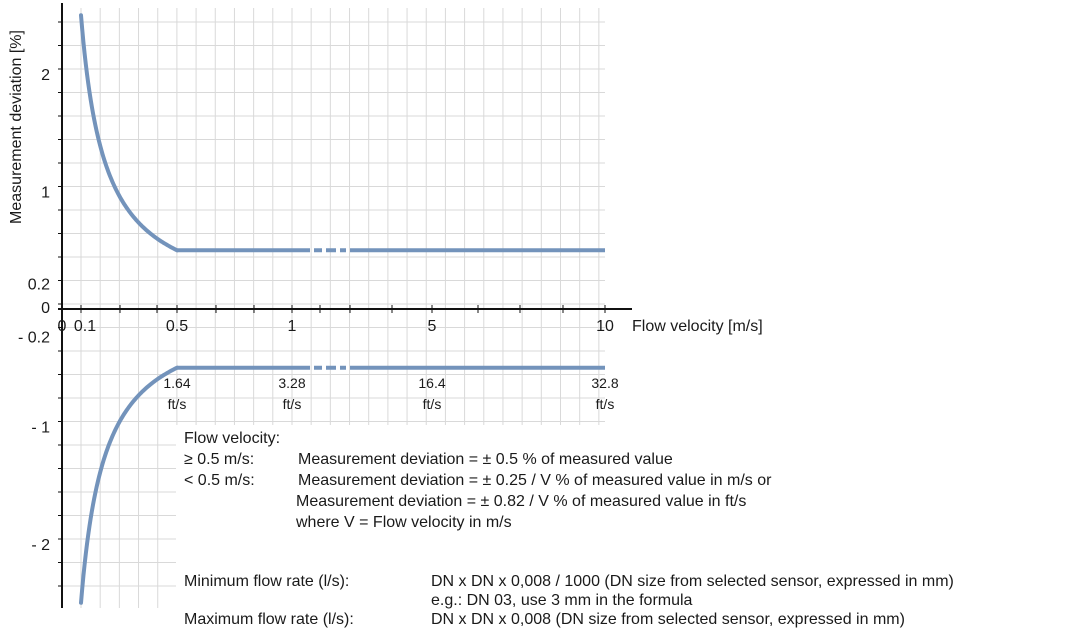 The height and width of the screenshot is (634, 1082). I want to click on x-tick-label: 10, so click(605, 326).